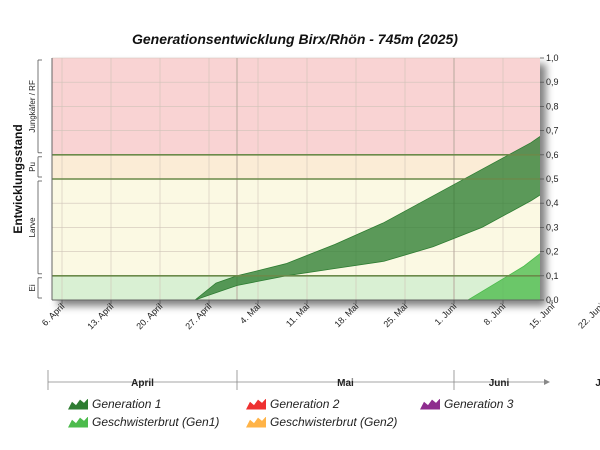 The width and height of the screenshot is (600, 450). Describe the element at coordinates (334, 422) in the screenshot. I see `legend-label: Geschwisterbrut (Gen2)` at that location.